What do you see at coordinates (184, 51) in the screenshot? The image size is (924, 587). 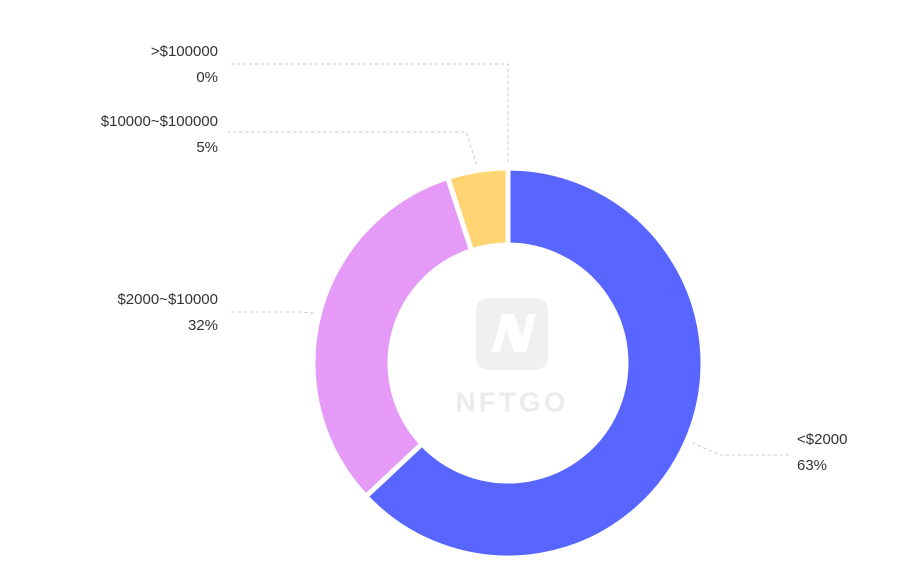 I see `slice-label: >$100000` at bounding box center [184, 51].